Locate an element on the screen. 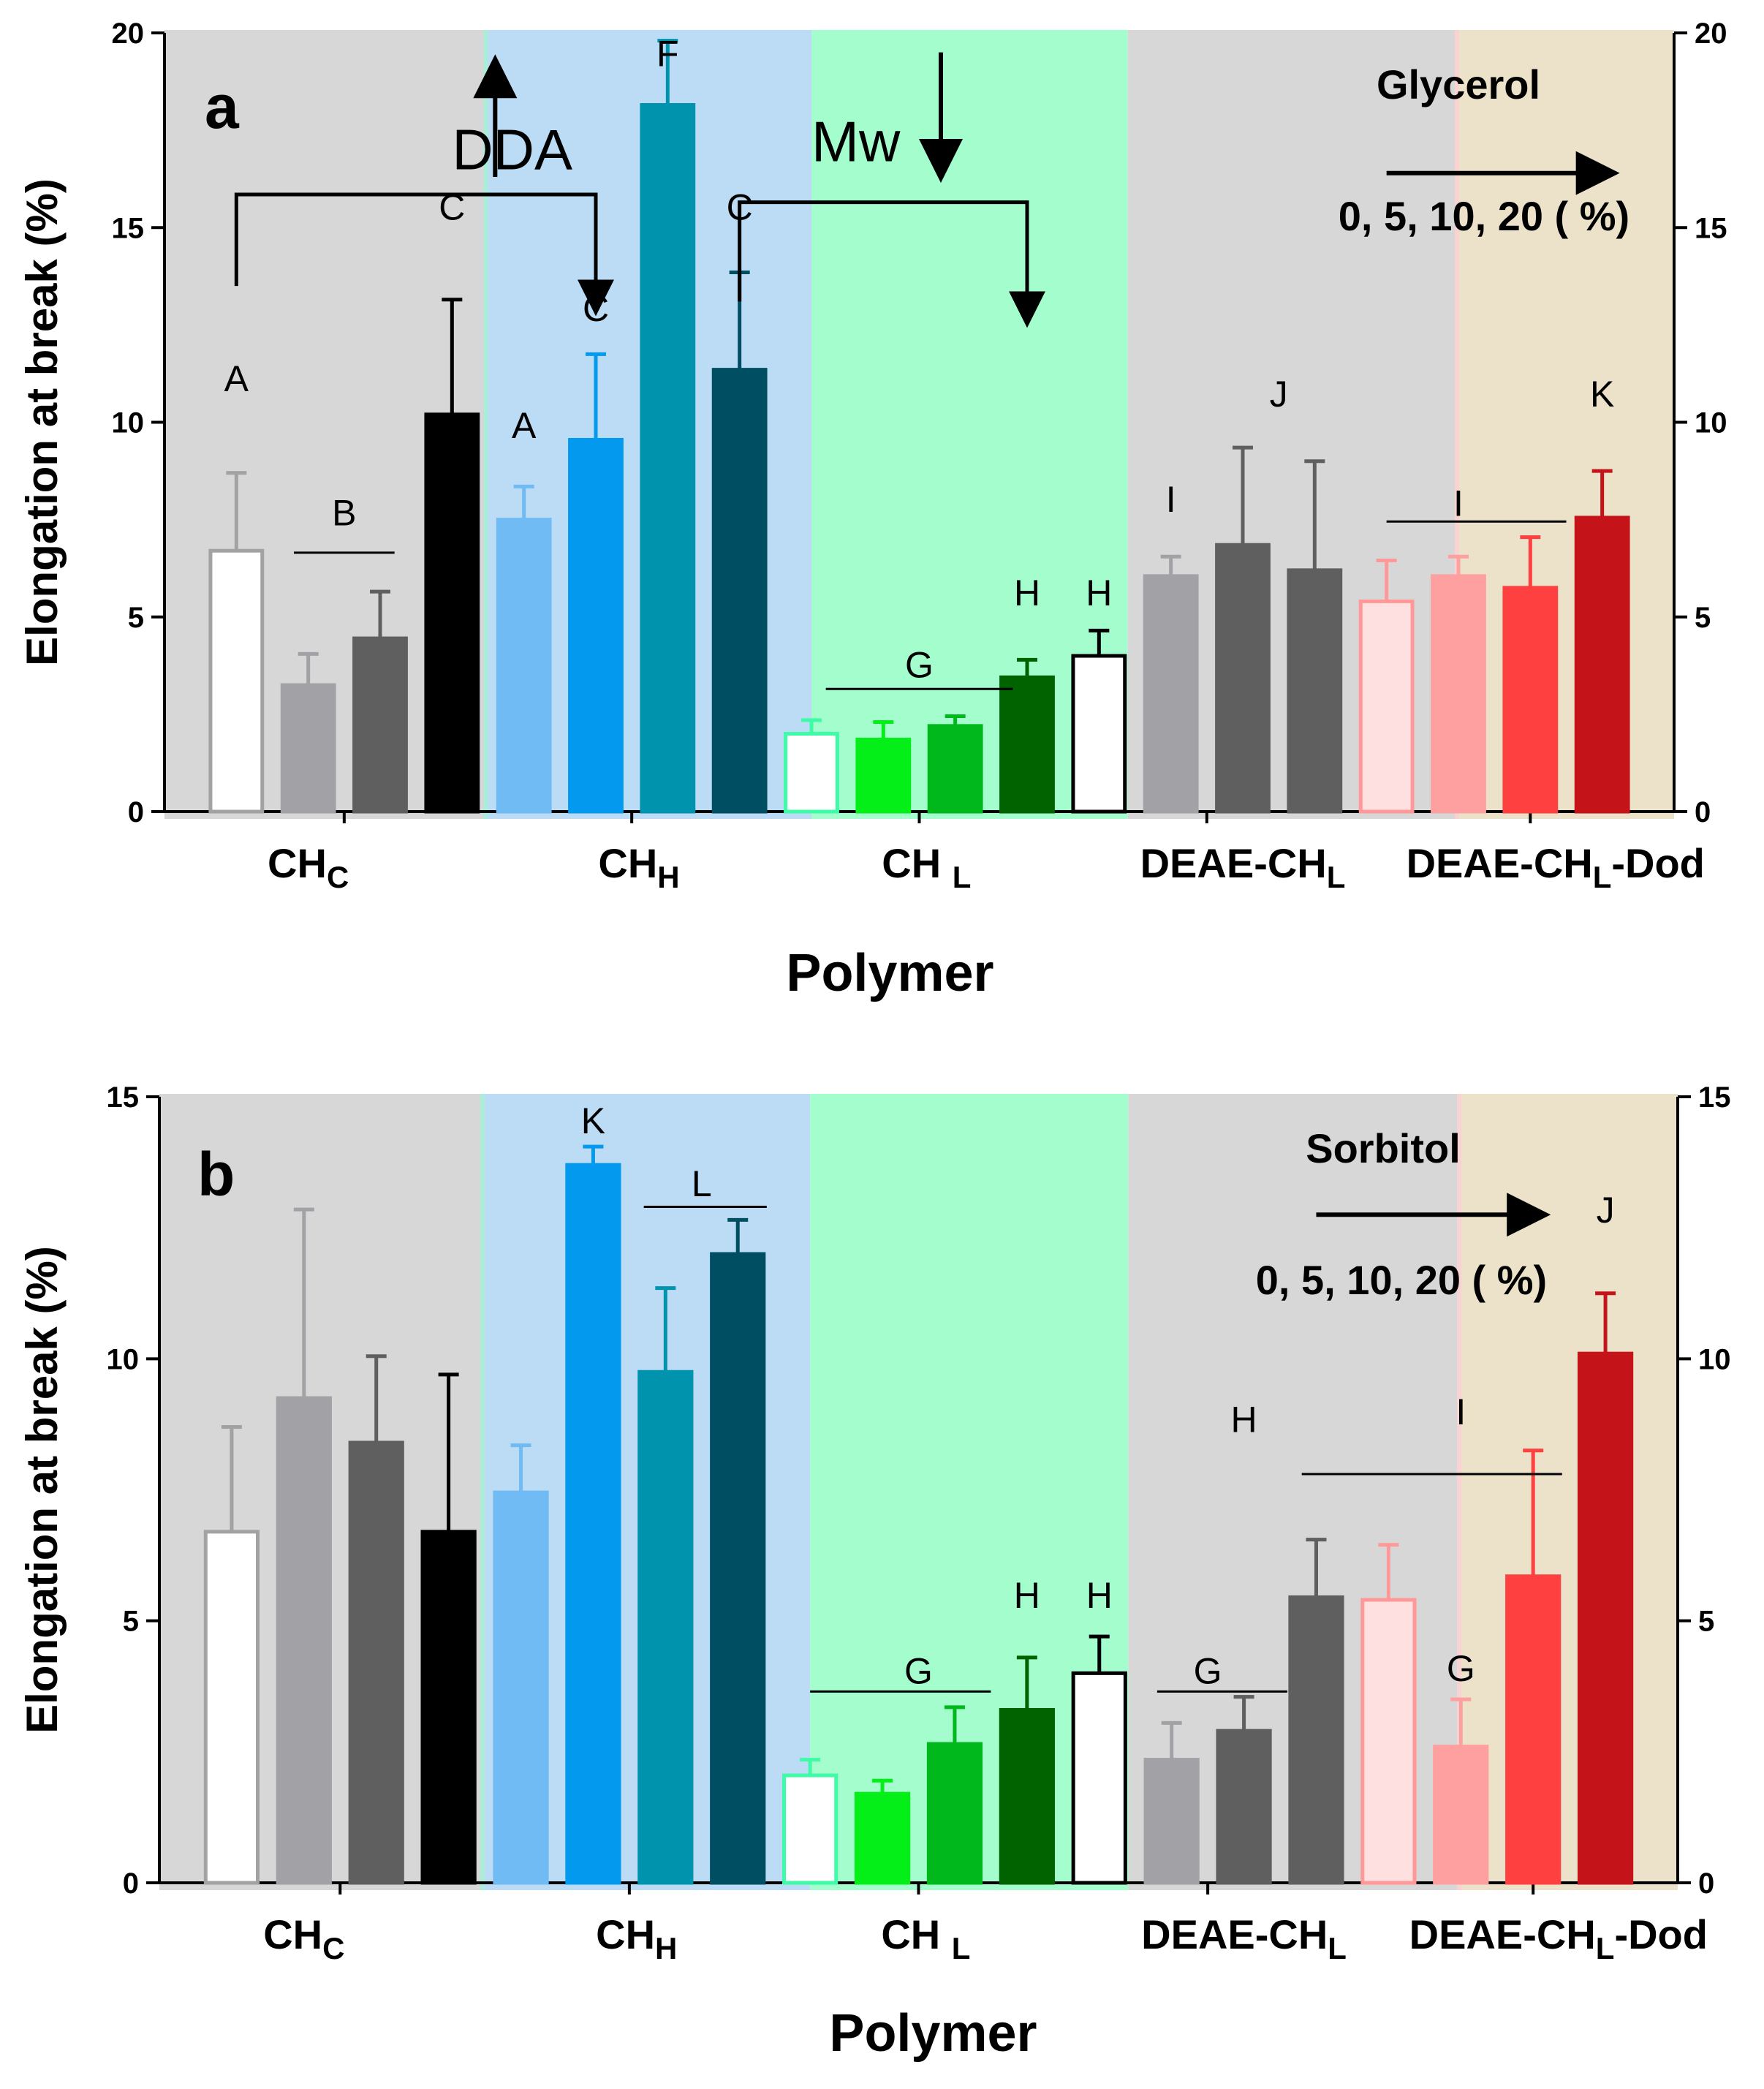 This screenshot has height=2089, width=1764. legend-title: Glycerol is located at coordinates (1458, 84).